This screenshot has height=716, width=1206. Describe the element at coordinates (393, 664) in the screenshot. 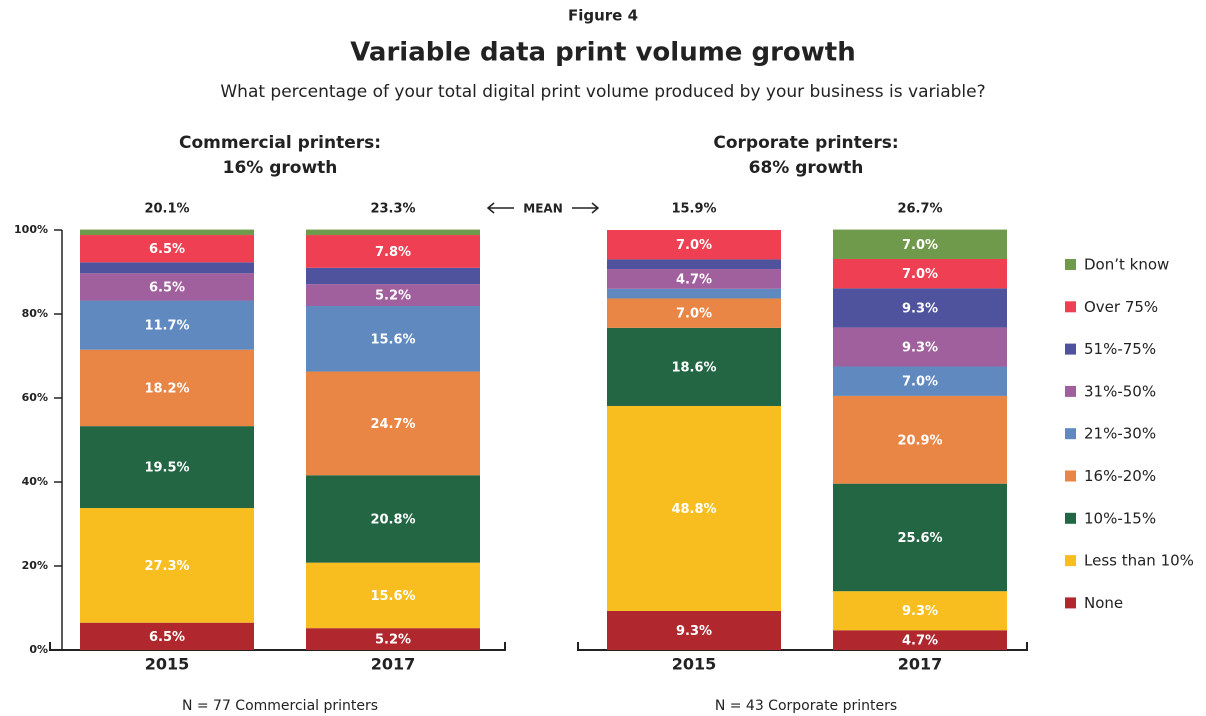

I see `x-tick-label: 2017` at that location.